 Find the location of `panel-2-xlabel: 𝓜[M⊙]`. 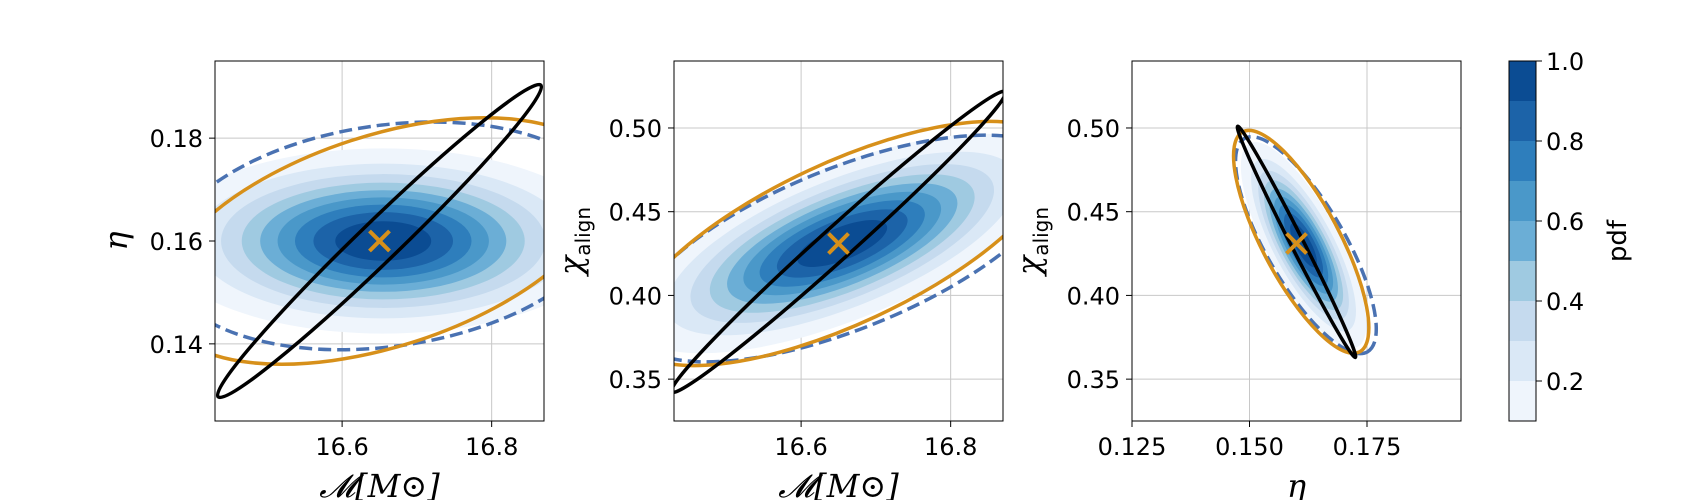

panel-2-xlabel: 𝓜[M⊙] is located at coordinates (838, 483).